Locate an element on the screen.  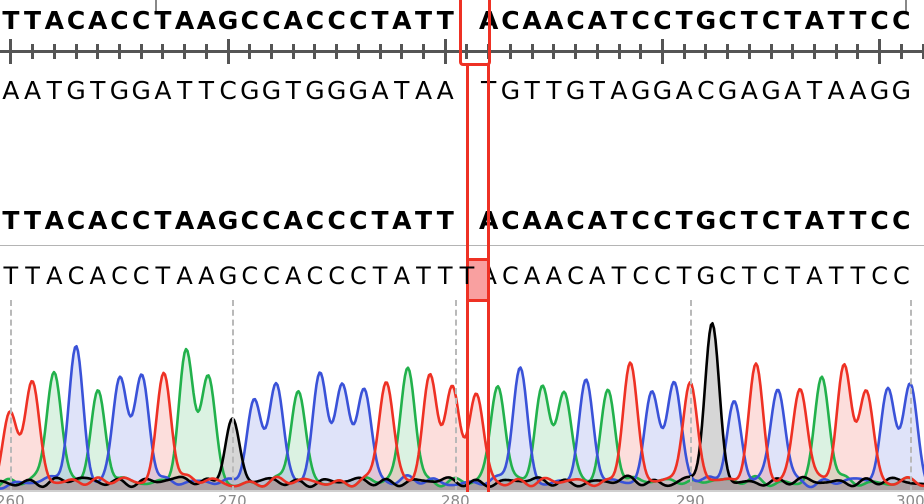
insertion-highlight-connector-bar is located at coordinates (467, 162).